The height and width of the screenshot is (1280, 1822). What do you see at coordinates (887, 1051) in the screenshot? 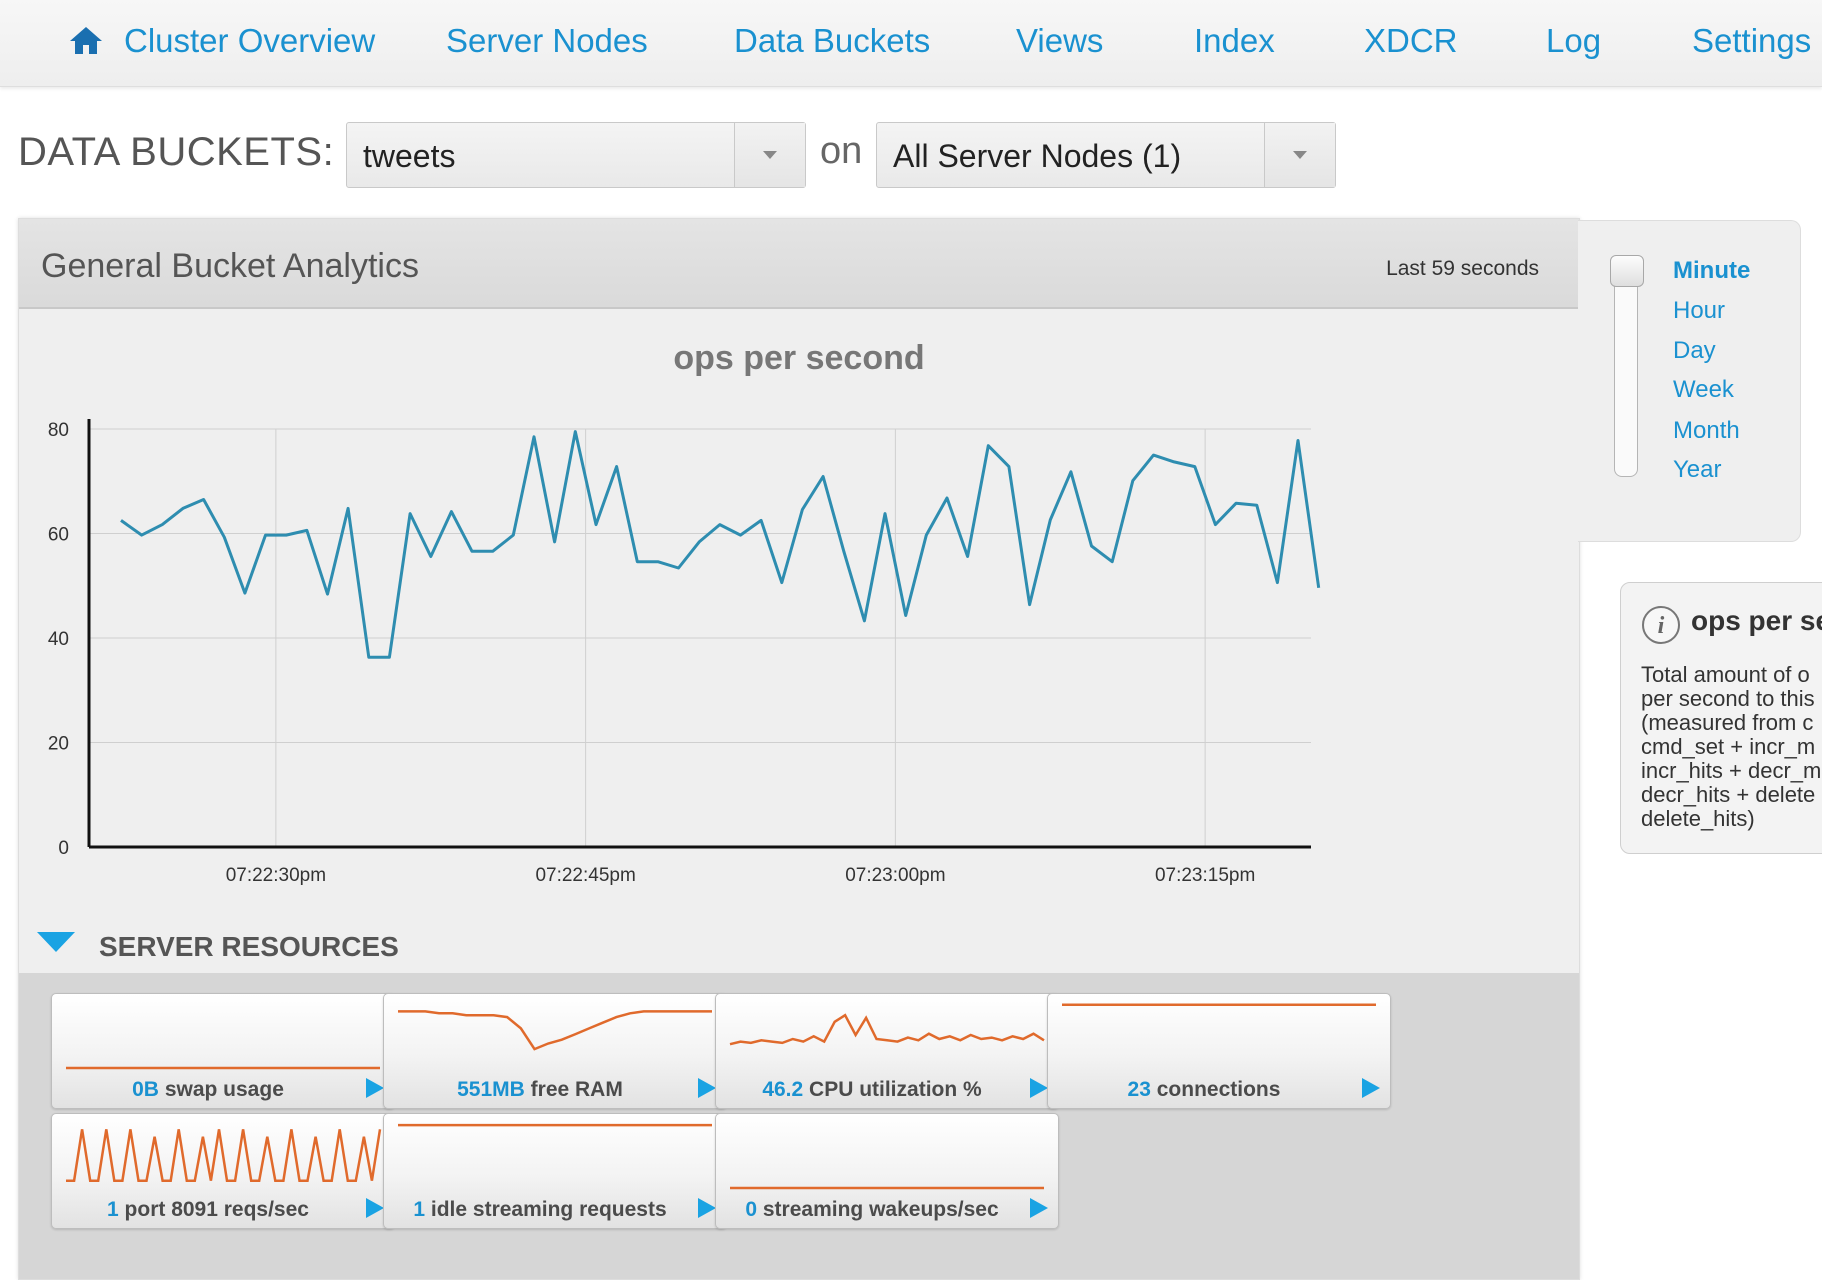
I see `resource-card: 46.2 CPU utilization %` at bounding box center [887, 1051].